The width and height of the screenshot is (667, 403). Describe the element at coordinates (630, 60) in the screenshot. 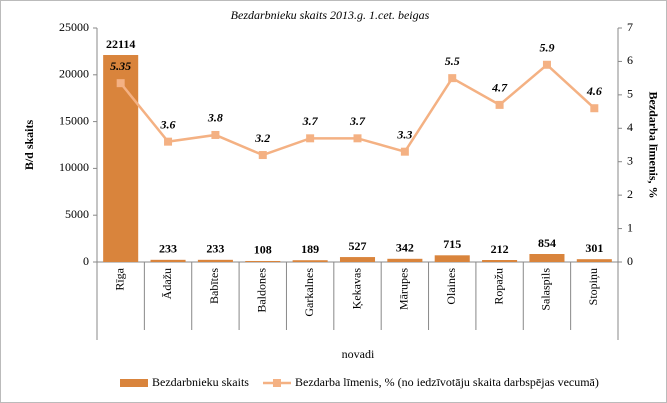

I see `y2-tick-label: 6` at that location.